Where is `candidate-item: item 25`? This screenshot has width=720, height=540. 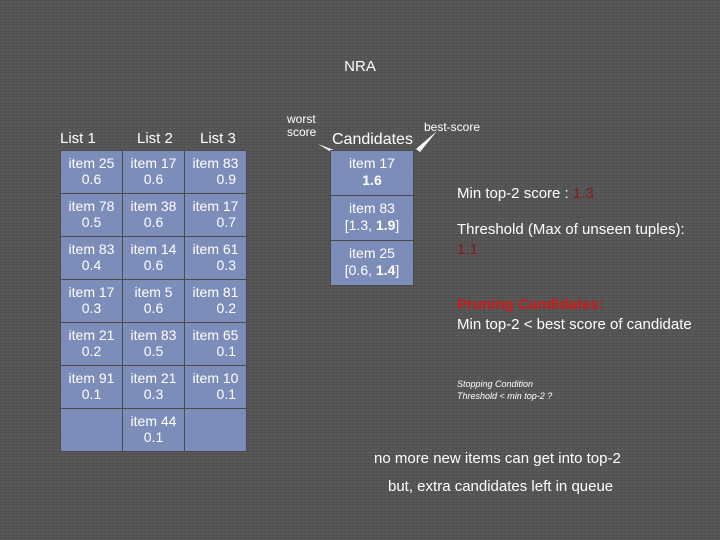
candidate-item: item 25 is located at coordinates (372, 253).